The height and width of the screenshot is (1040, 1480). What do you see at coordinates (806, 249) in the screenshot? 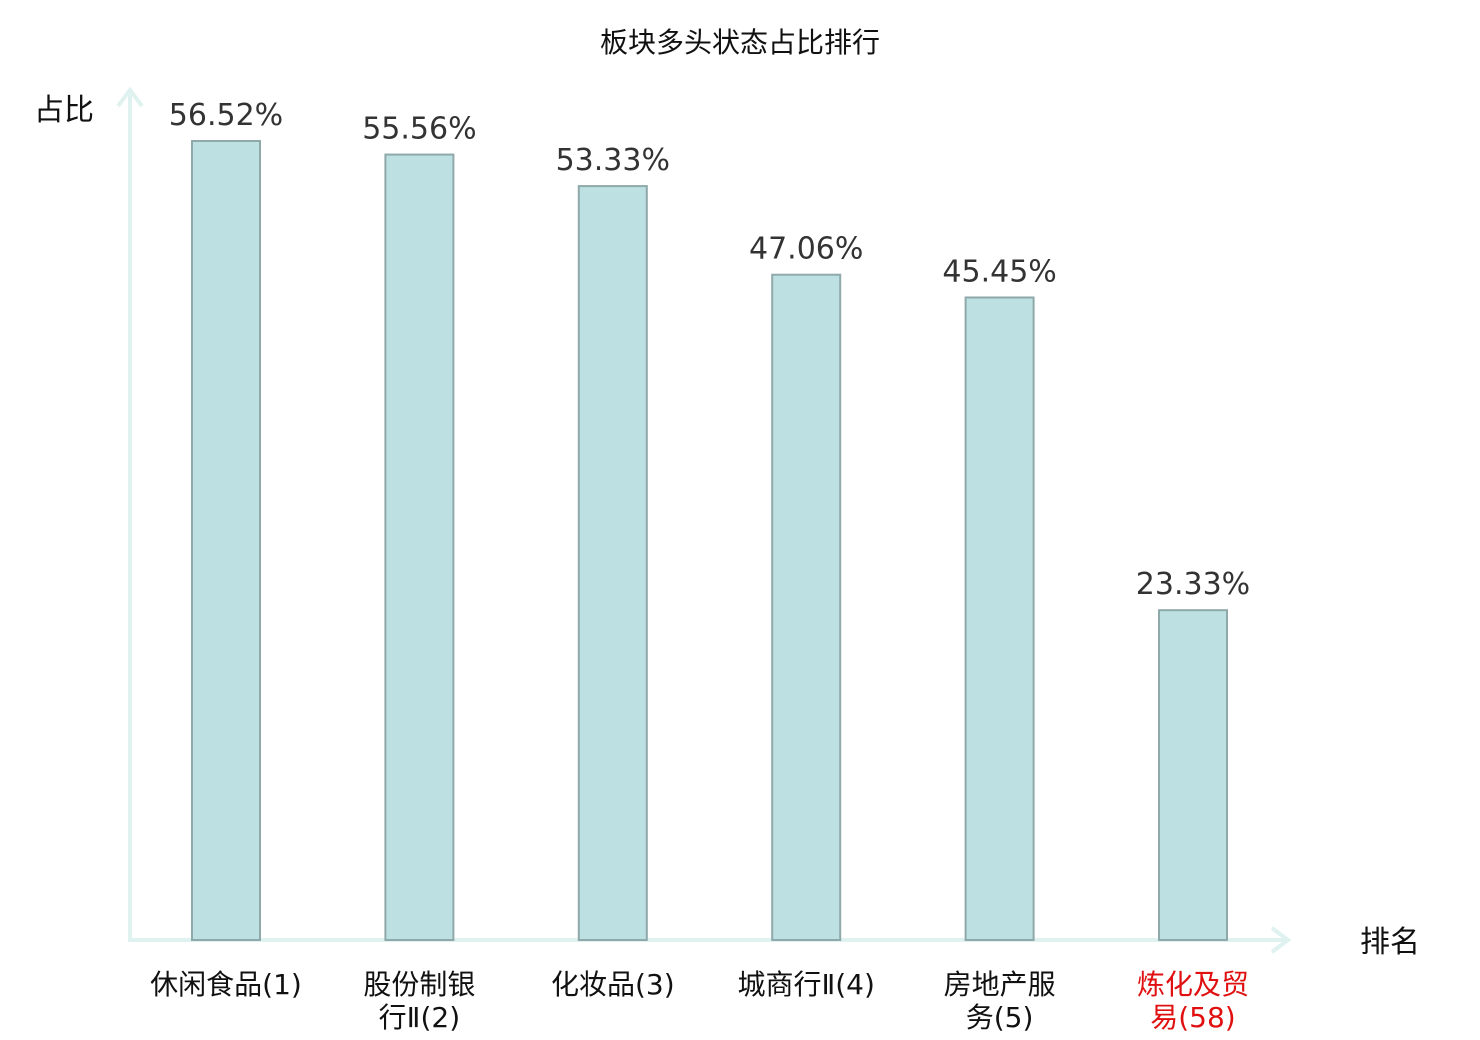
I see `data-label: 47.06%` at bounding box center [806, 249].